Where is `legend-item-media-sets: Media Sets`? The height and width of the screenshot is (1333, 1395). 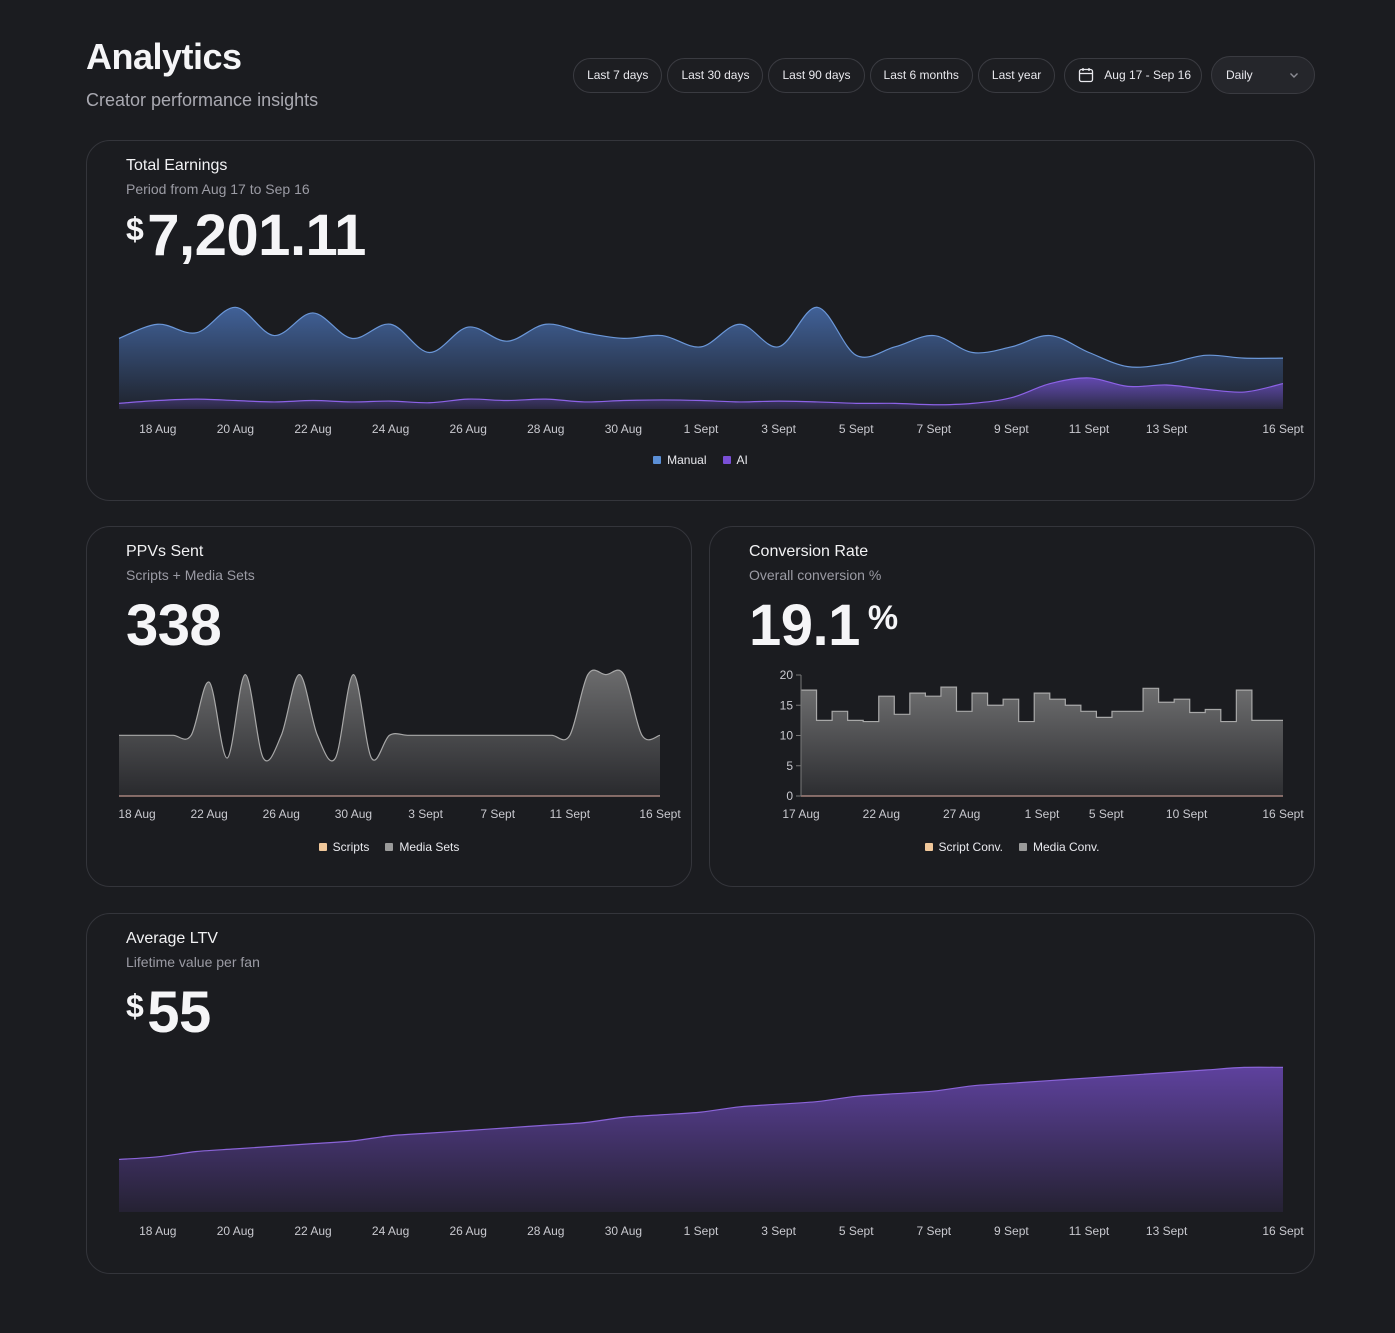 legend-item-media-sets: Media Sets is located at coordinates (422, 847).